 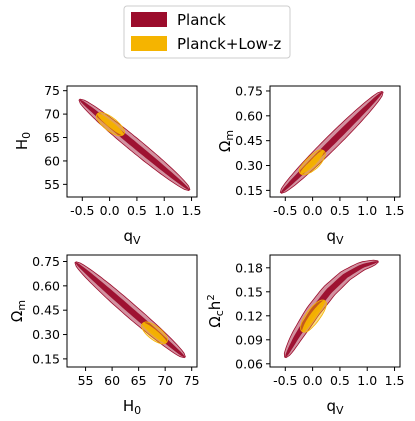 What do you see at coordinates (340, 210) in the screenshot?
I see `x-tick-label-omegam-vs-qv: 0.5` at bounding box center [340, 210].